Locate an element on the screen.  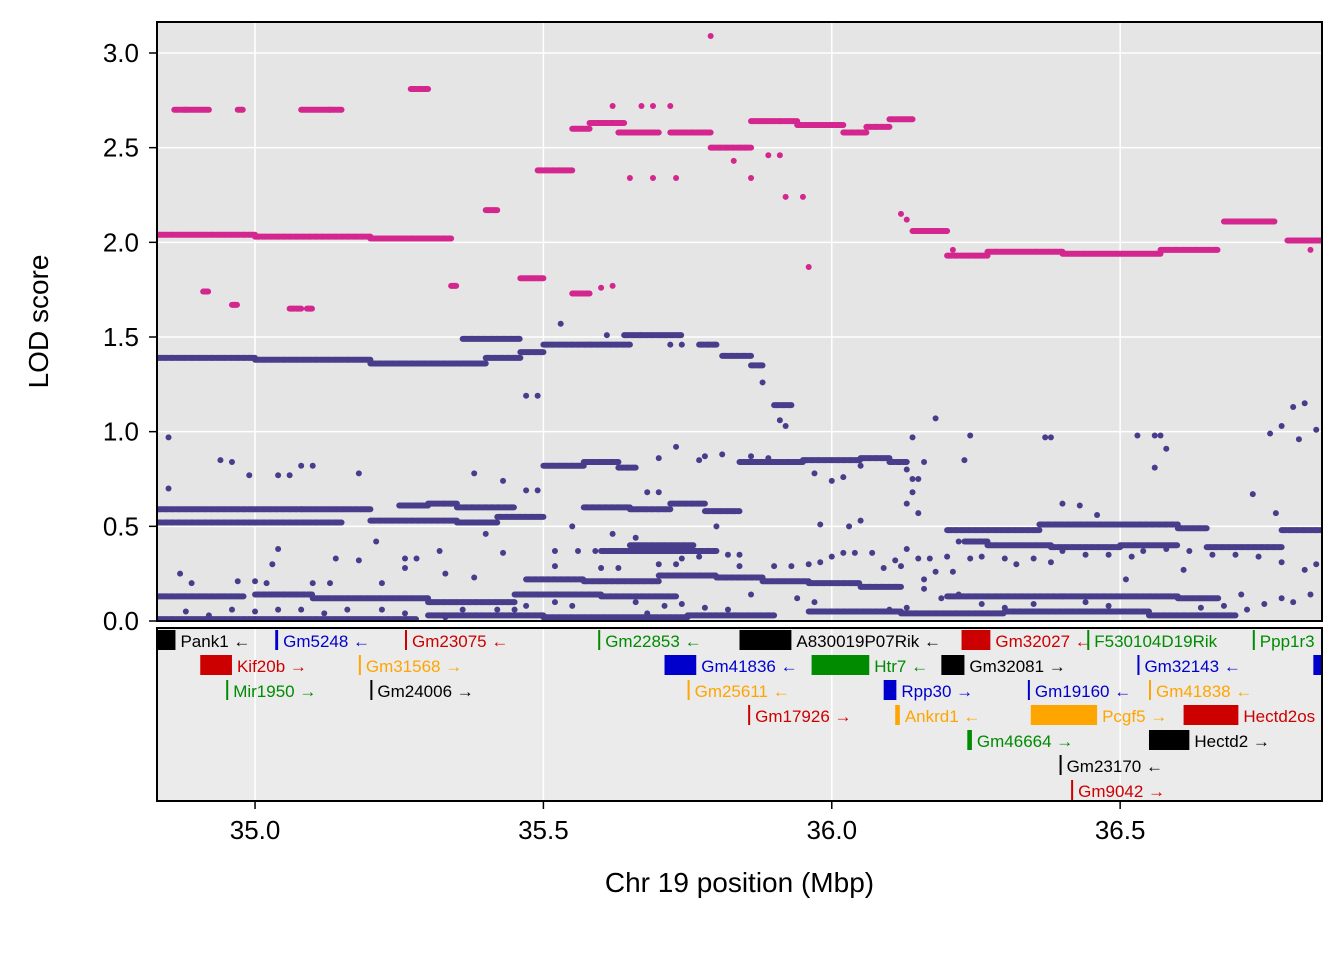
gene-label: Gm24006 → is located at coordinates (425, 691).